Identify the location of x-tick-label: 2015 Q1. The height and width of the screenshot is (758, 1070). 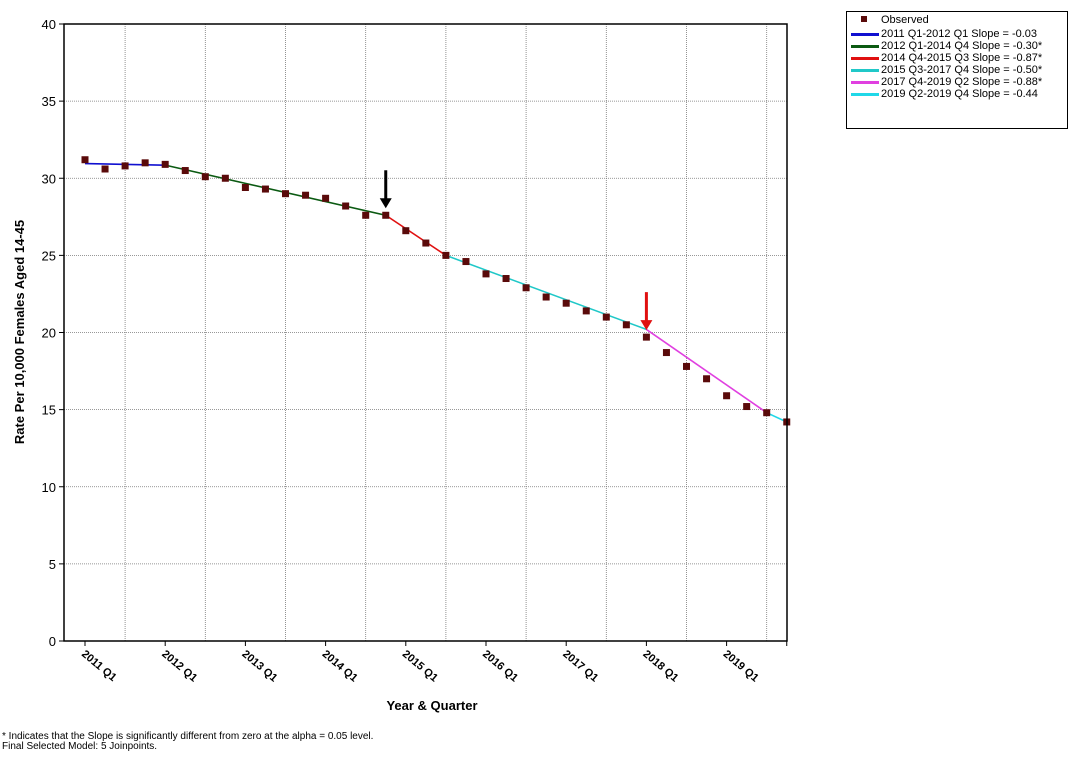
(420, 666).